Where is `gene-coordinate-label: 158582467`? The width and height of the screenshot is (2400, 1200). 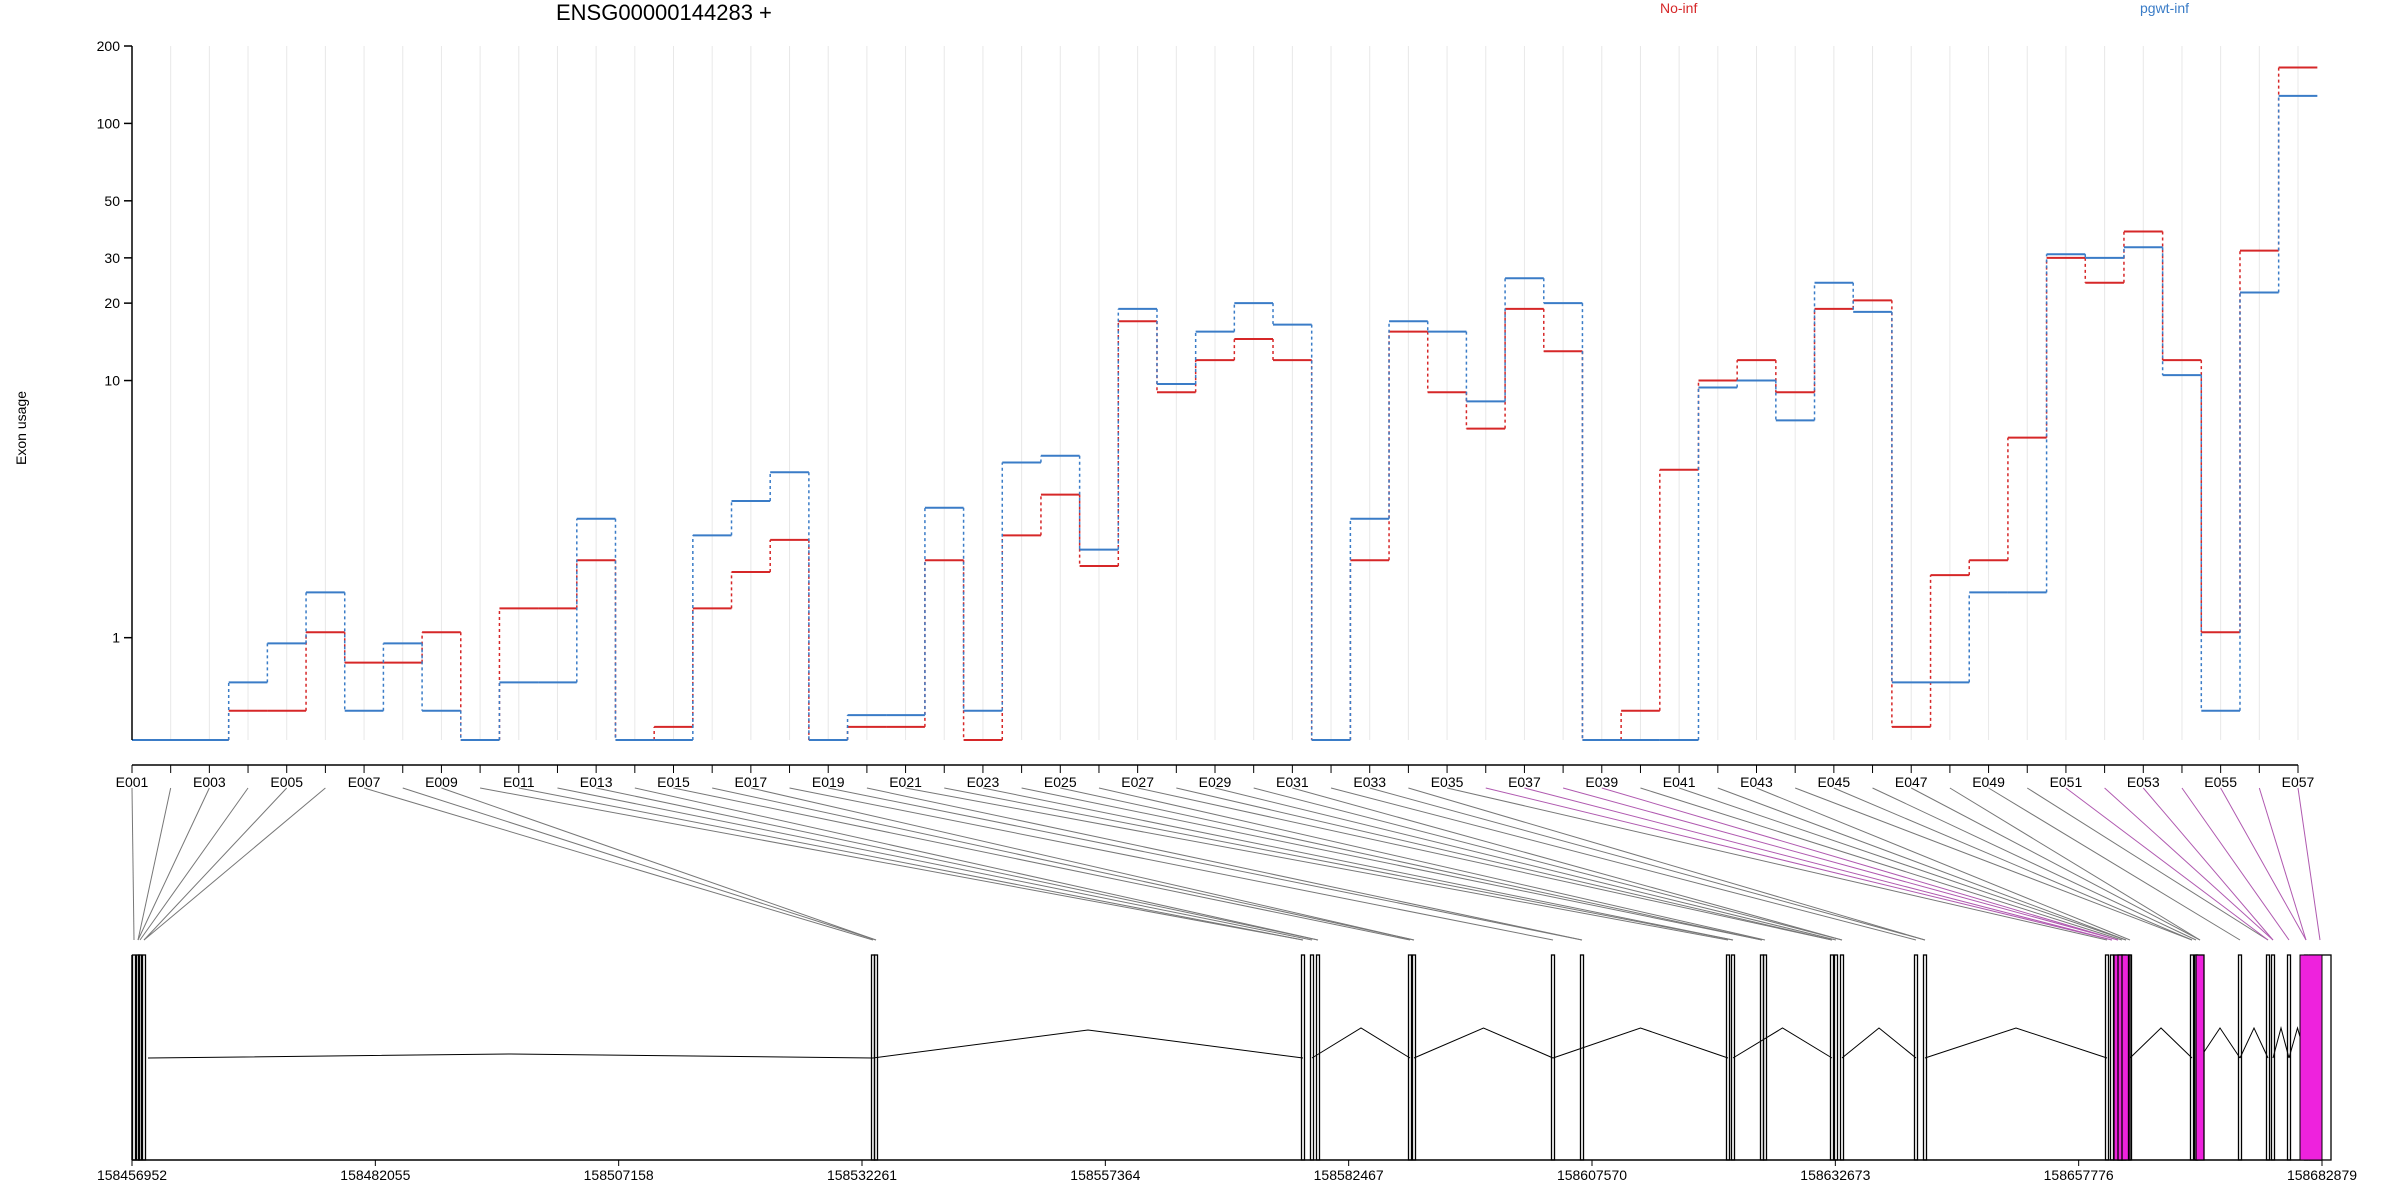 gene-coordinate-label: 158582467 is located at coordinates (1349, 1175).